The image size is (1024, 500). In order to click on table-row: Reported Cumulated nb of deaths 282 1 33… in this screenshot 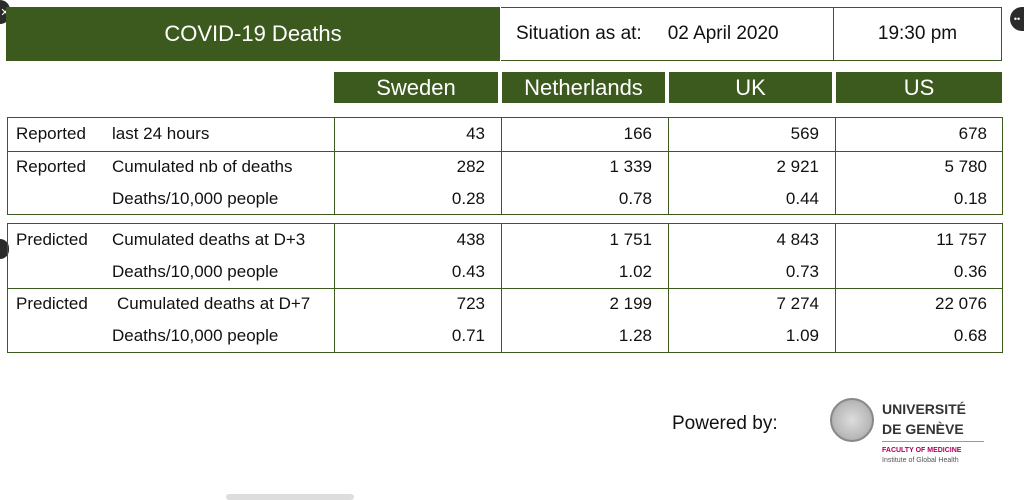, I will do `click(505, 167)`.